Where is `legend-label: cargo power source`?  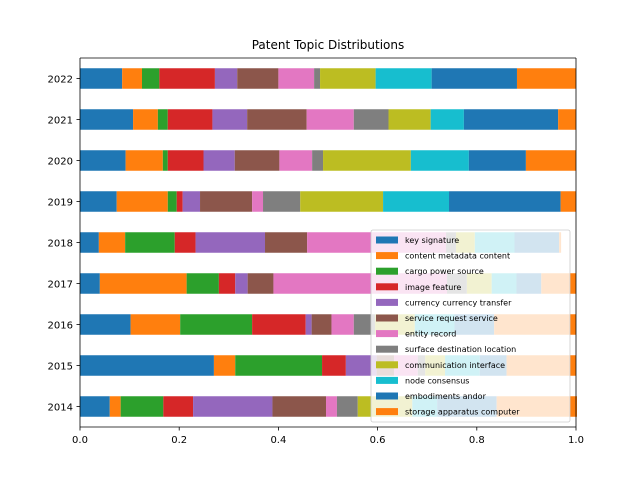 legend-label: cargo power source is located at coordinates (444, 271).